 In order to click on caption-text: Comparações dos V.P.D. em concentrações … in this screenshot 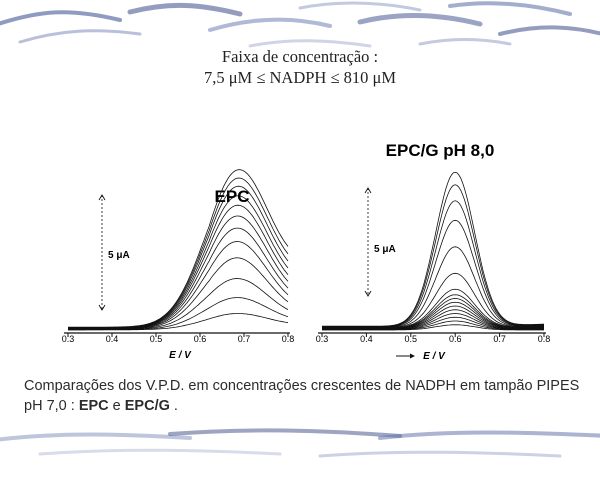, I will do `click(302, 396)`.